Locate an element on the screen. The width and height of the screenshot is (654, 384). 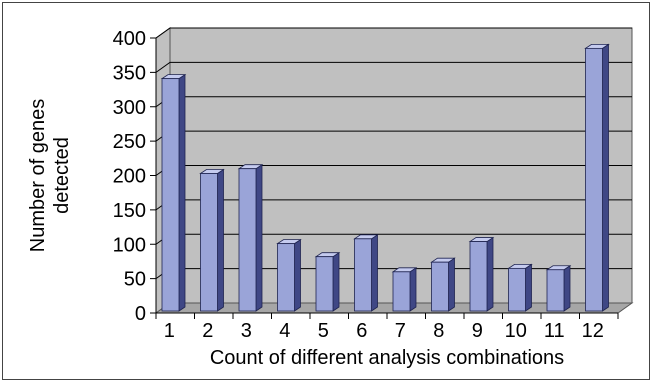
y-axis-title-line: detected is located at coordinates (62, 175).